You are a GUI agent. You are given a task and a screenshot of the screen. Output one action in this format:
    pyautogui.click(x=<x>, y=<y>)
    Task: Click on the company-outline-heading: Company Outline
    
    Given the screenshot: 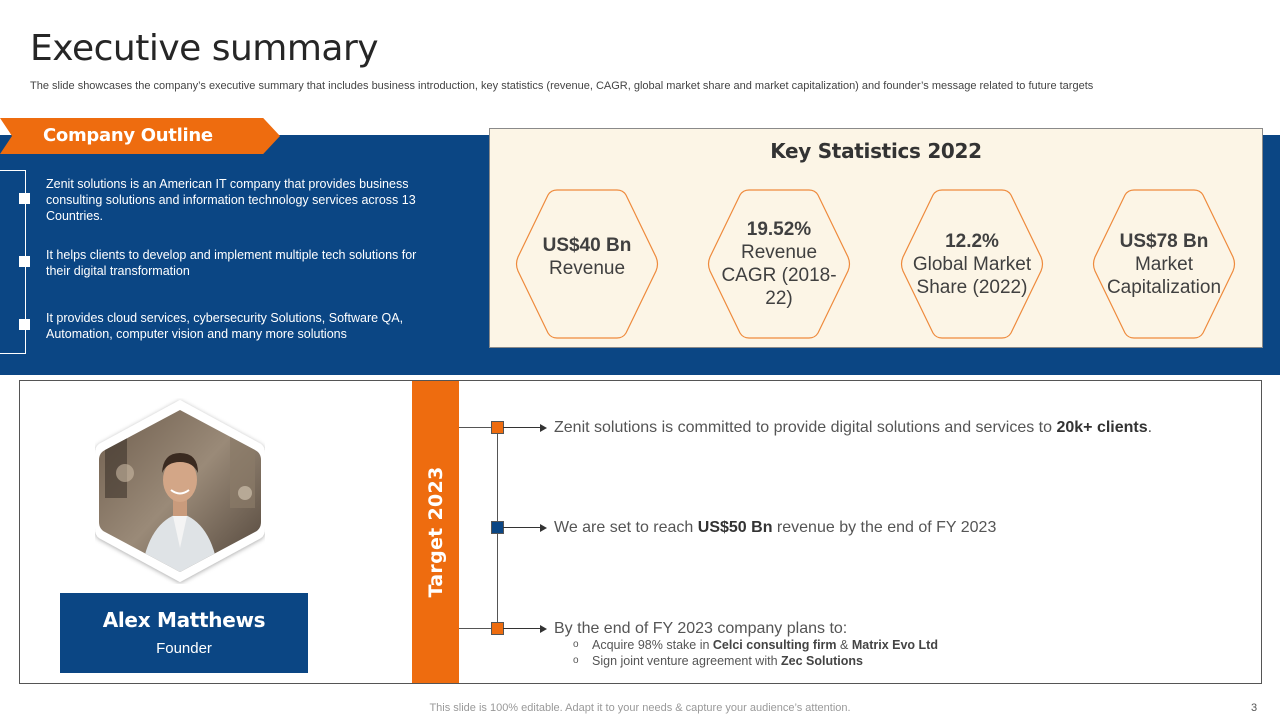 What is the action you would take?
    pyautogui.click(x=128, y=135)
    